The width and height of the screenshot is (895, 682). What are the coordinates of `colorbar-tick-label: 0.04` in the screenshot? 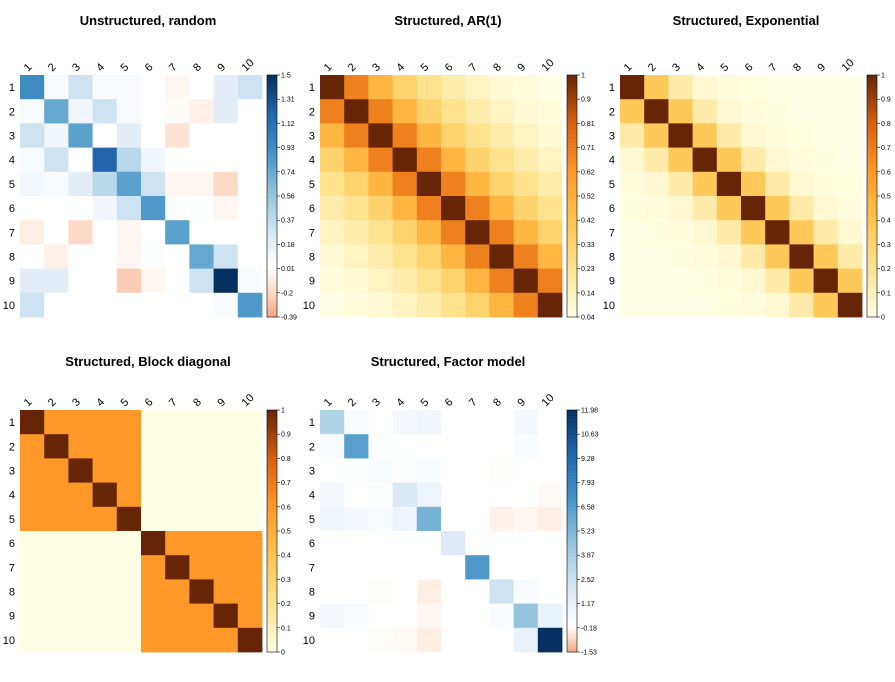 It's located at (588, 318).